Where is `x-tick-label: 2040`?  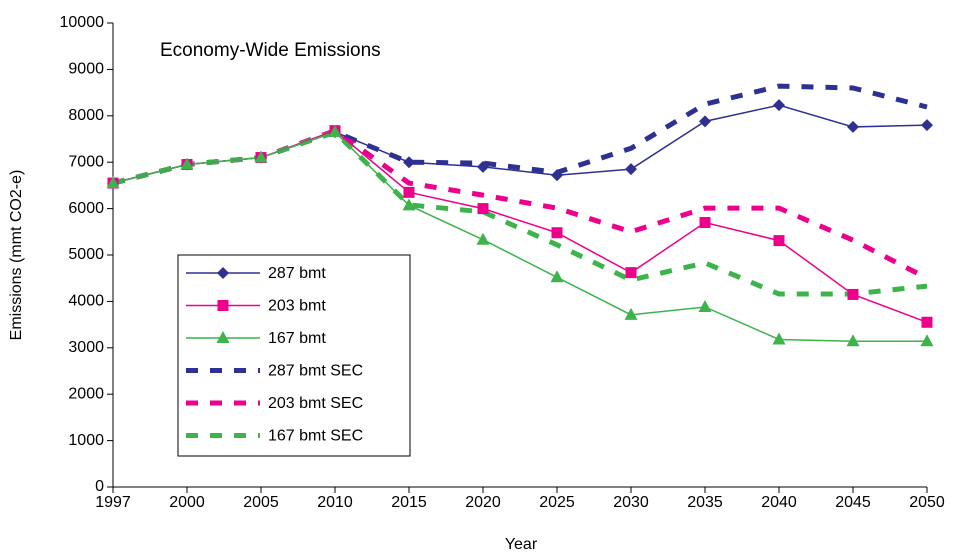 x-tick-label: 2040 is located at coordinates (779, 502).